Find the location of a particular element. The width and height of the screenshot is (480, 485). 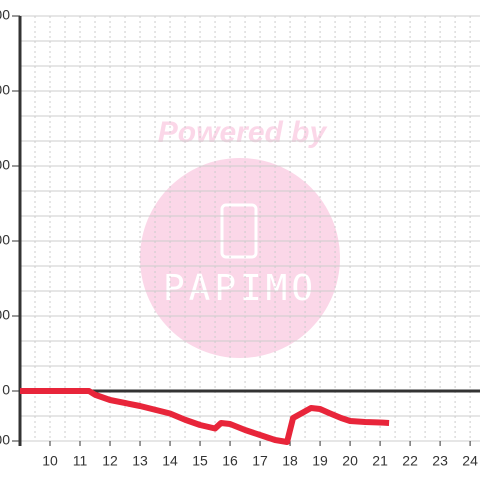

y-tick-label: 120,000 is located at coordinates (5, 90).